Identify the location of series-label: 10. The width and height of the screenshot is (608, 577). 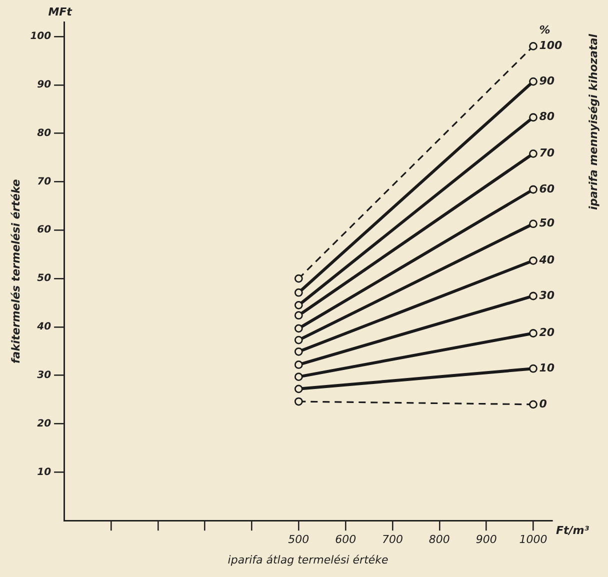
(547, 367).